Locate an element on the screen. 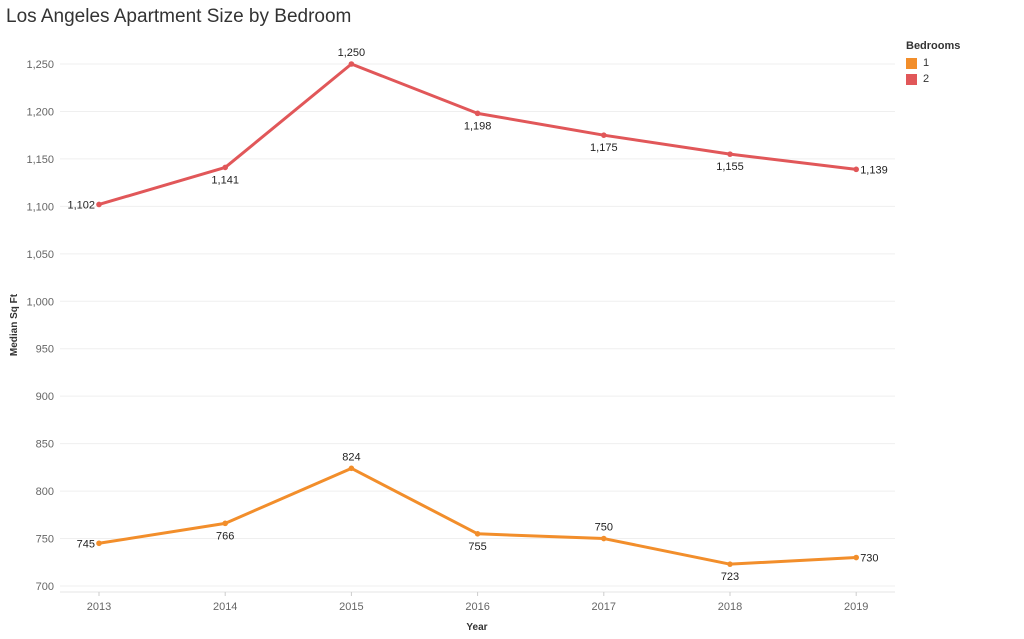 The height and width of the screenshot is (639, 1024). y-tick-label: 1,050 is located at coordinates (40, 255).